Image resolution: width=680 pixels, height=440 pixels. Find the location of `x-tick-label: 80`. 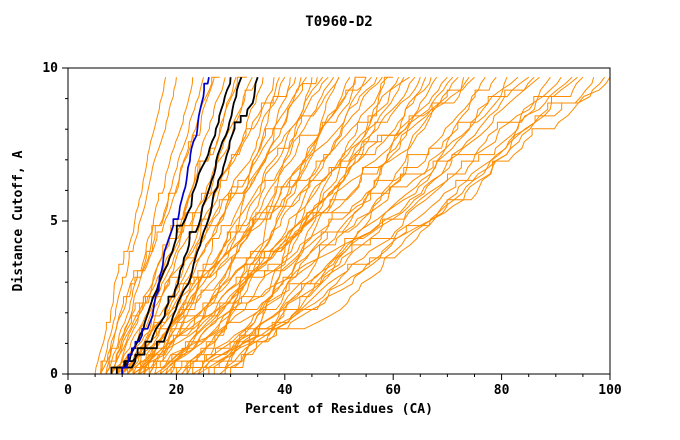

x-tick-label: 80 is located at coordinates (502, 390).